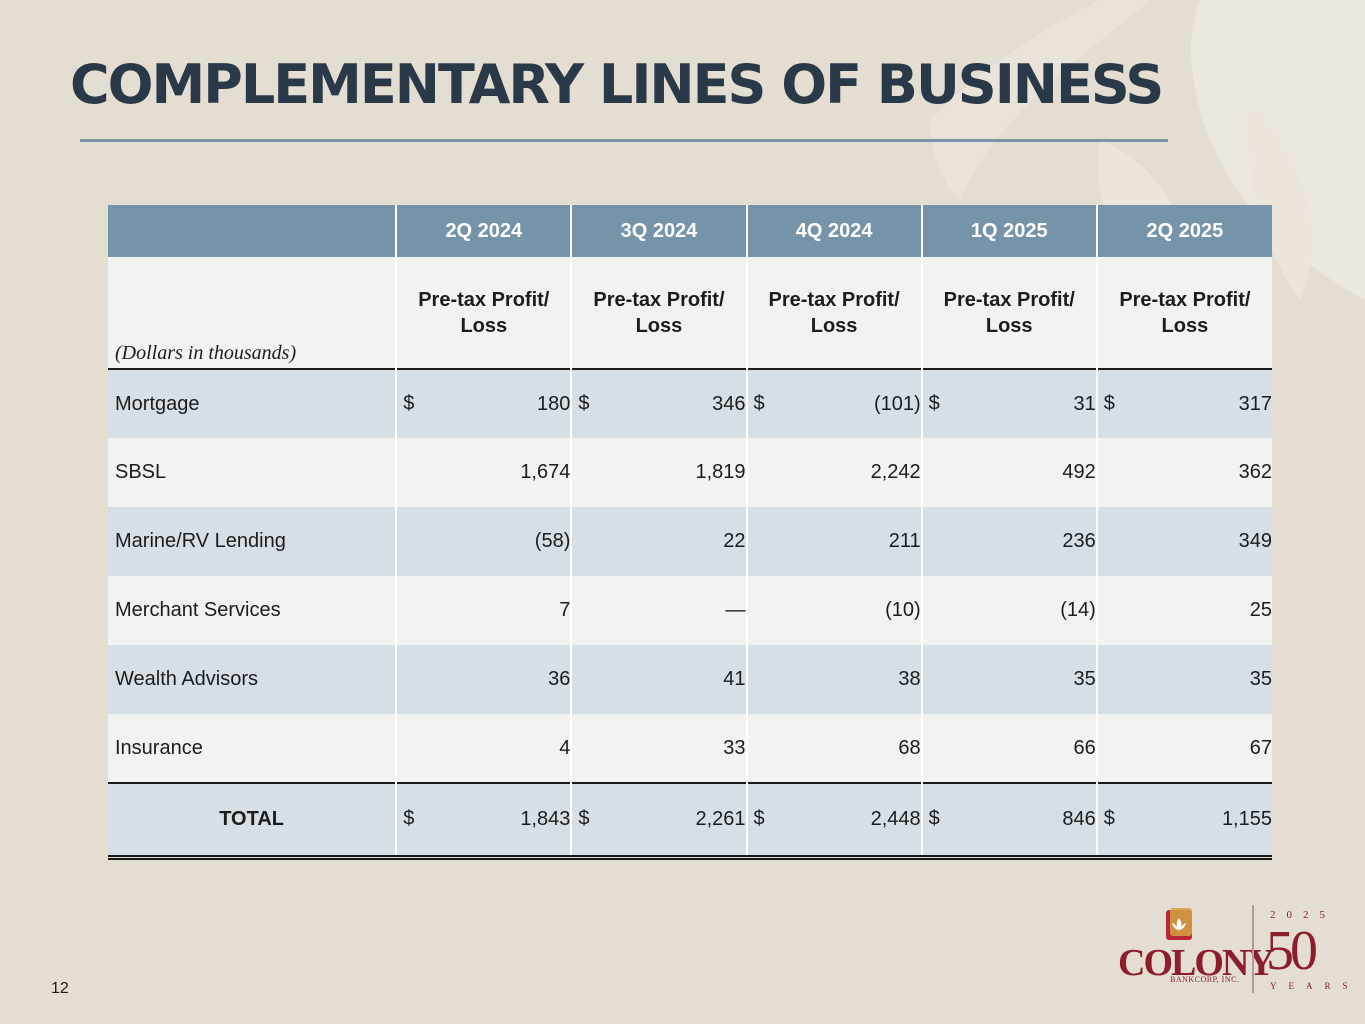 The image size is (1365, 1024). Describe the element at coordinates (483, 679) in the screenshot. I see `value-cell: 36` at that location.